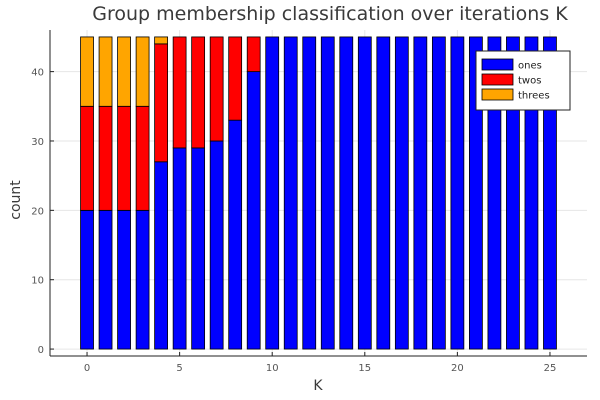 The width and height of the screenshot is (600, 400). I want to click on y-tick-label: 20, so click(37, 211).